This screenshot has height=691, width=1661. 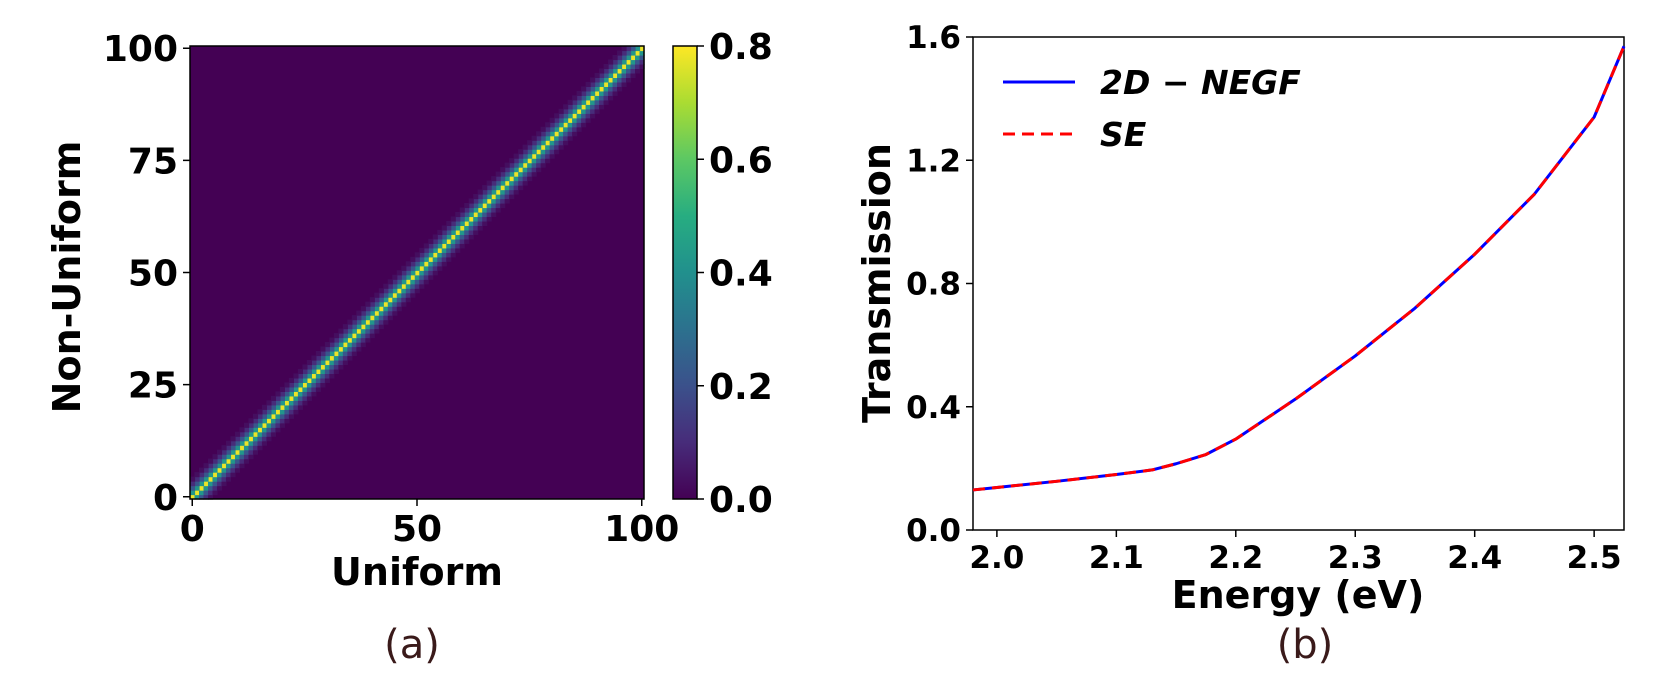 I want to click on colorbar-tick-label: 0.0, so click(x=741, y=500).